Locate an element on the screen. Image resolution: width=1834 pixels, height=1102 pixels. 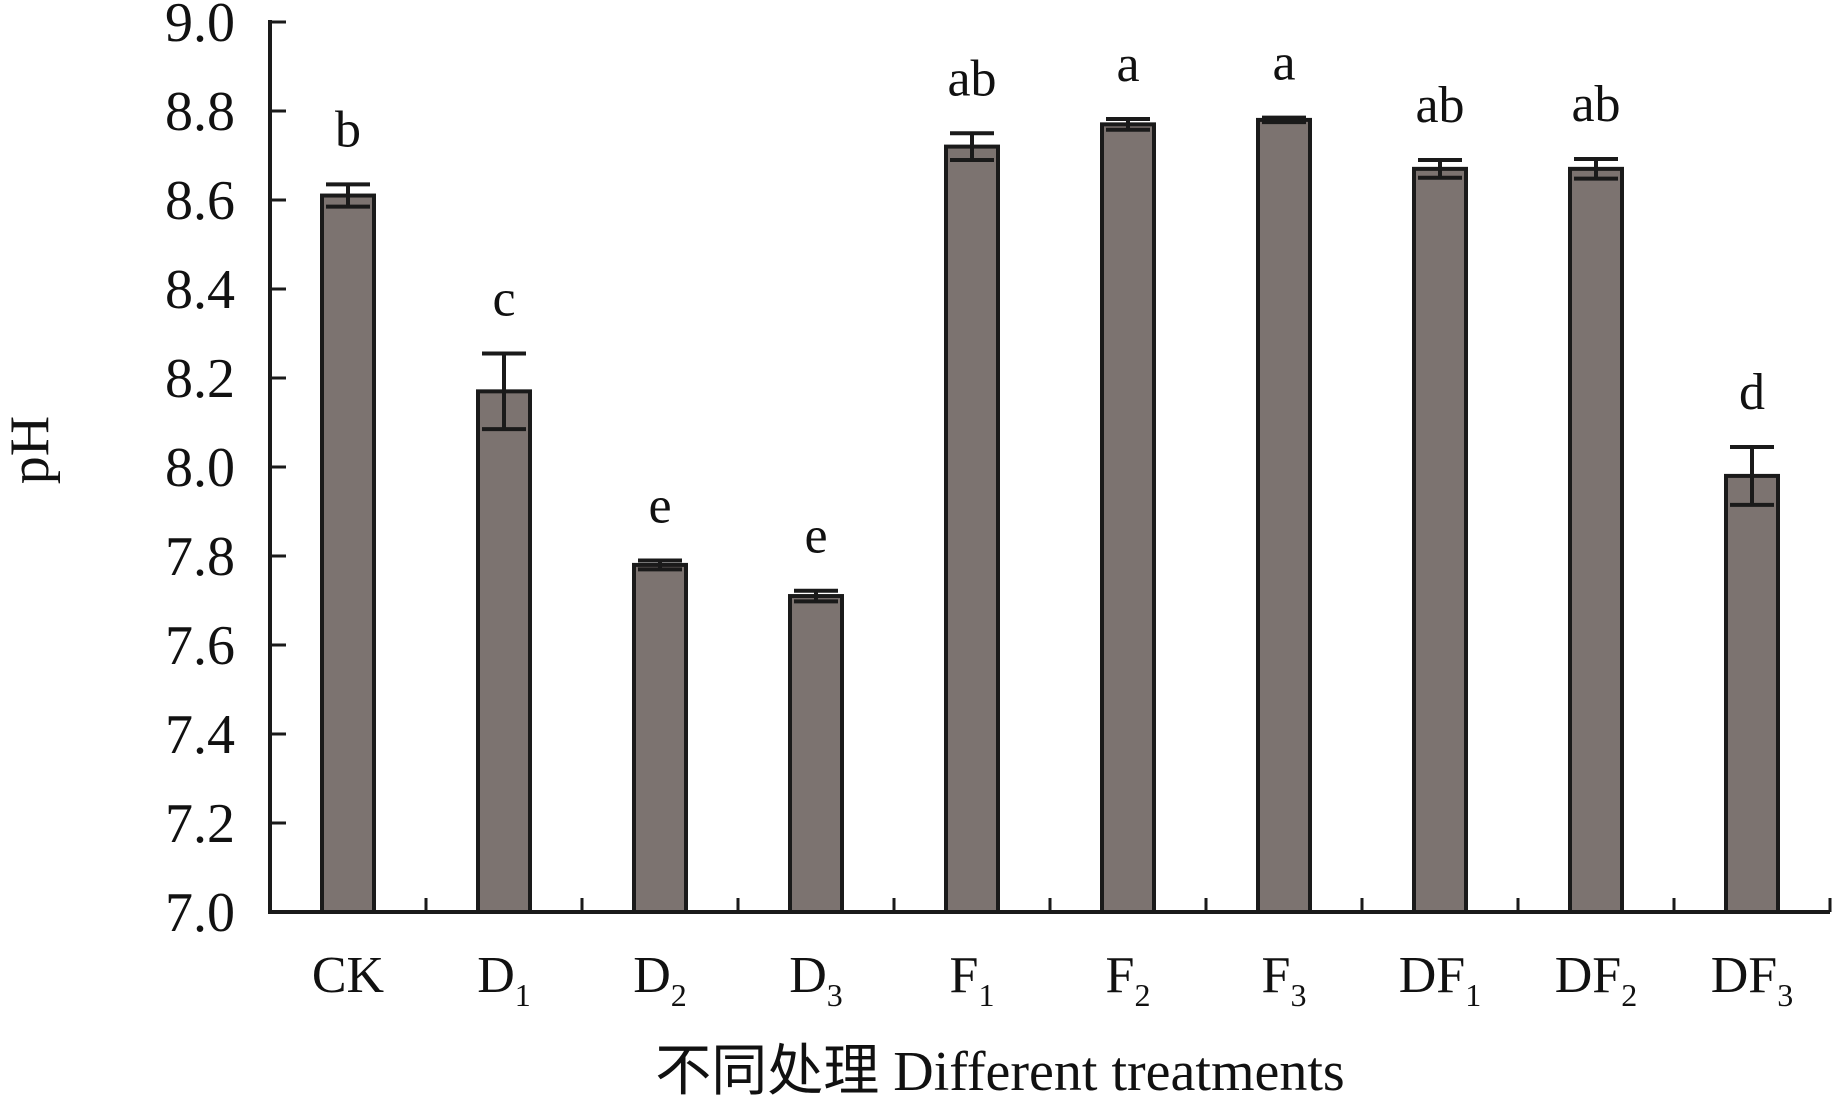
significance-letter: d is located at coordinates (1752, 392).